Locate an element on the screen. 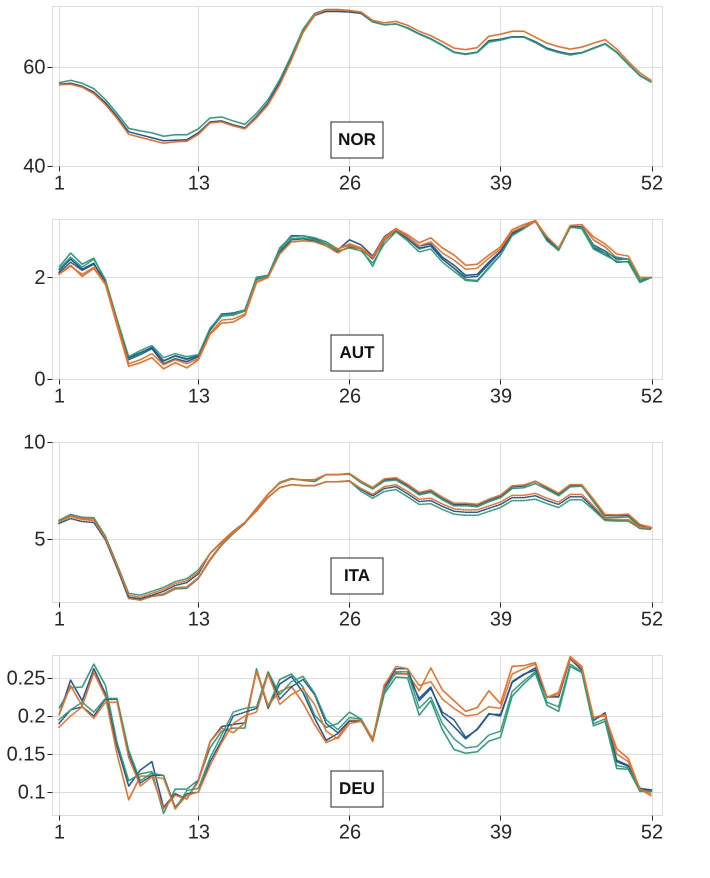 This screenshot has width=710, height=878. y-tick-label: 0.25 is located at coordinates (26, 678).